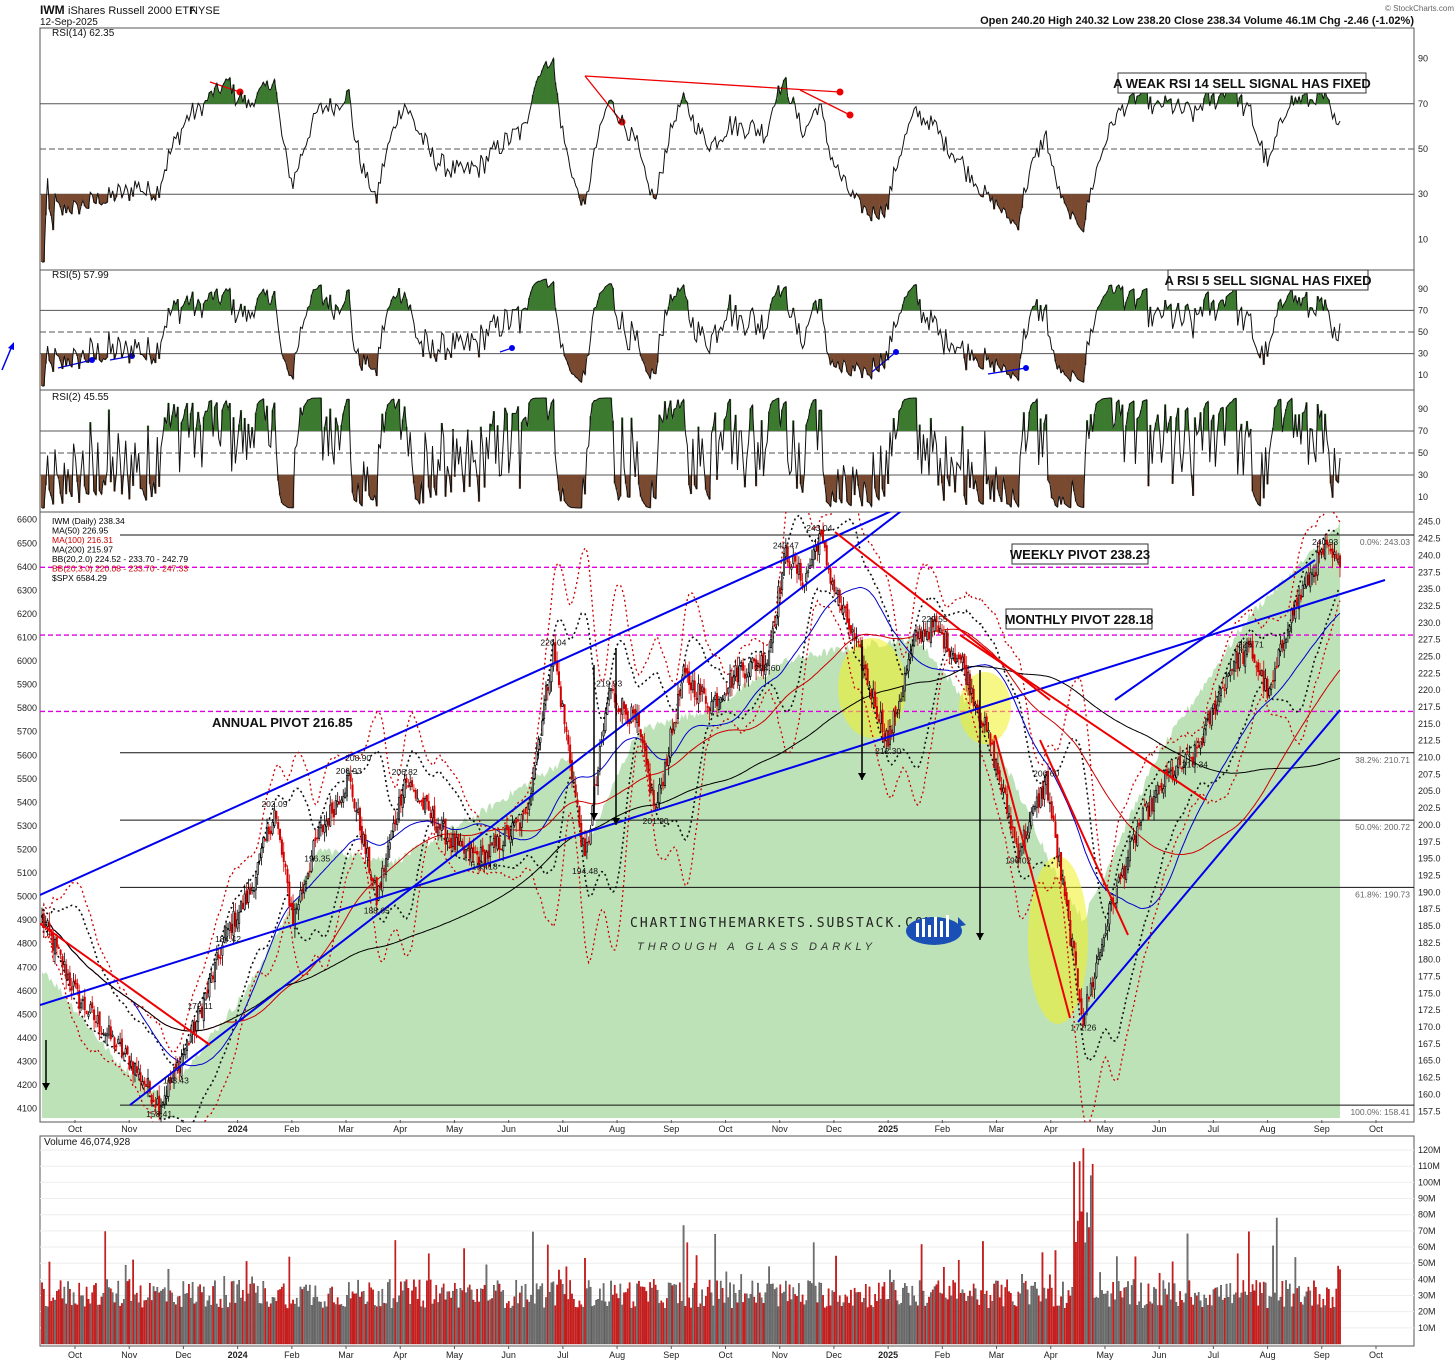  Describe the element at coordinates (274, 804) in the screenshot. I see `price-point-label: 202.09` at that location.